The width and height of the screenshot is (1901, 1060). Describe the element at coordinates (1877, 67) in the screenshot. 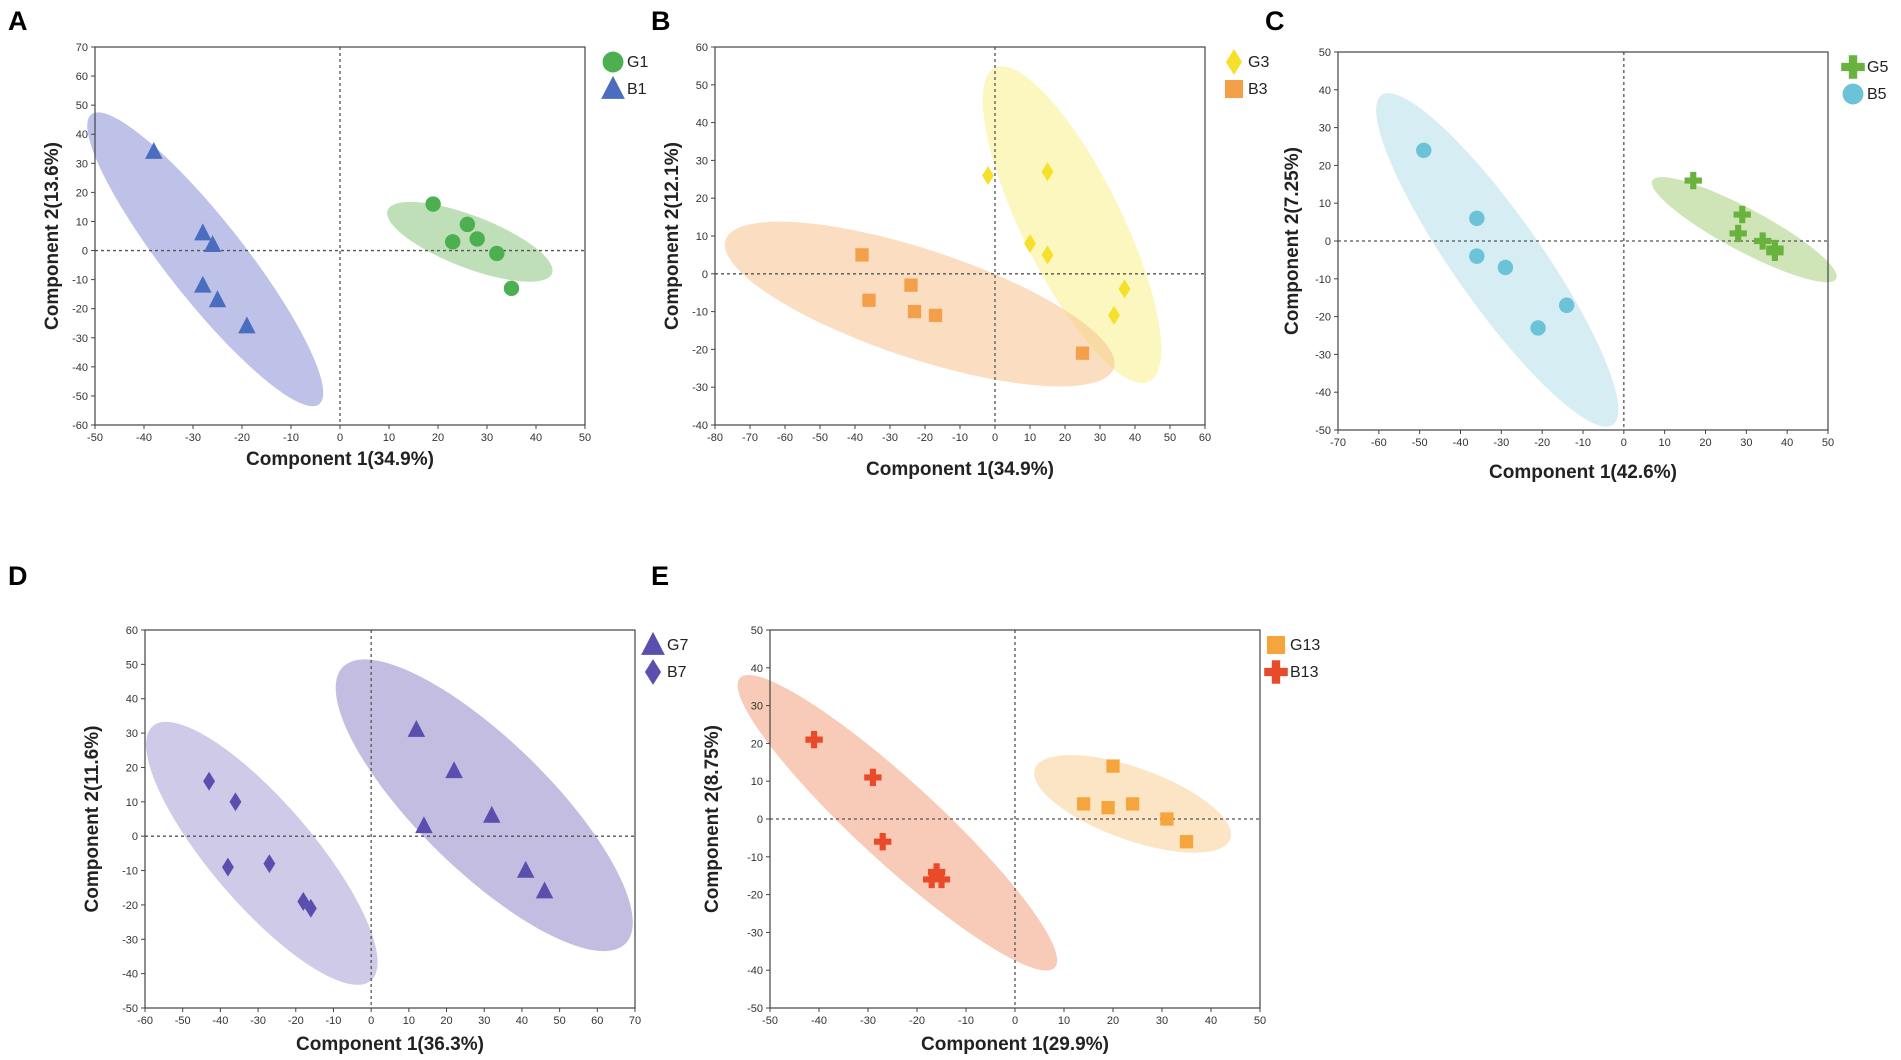

I see `legend-label-g5: G5` at that location.